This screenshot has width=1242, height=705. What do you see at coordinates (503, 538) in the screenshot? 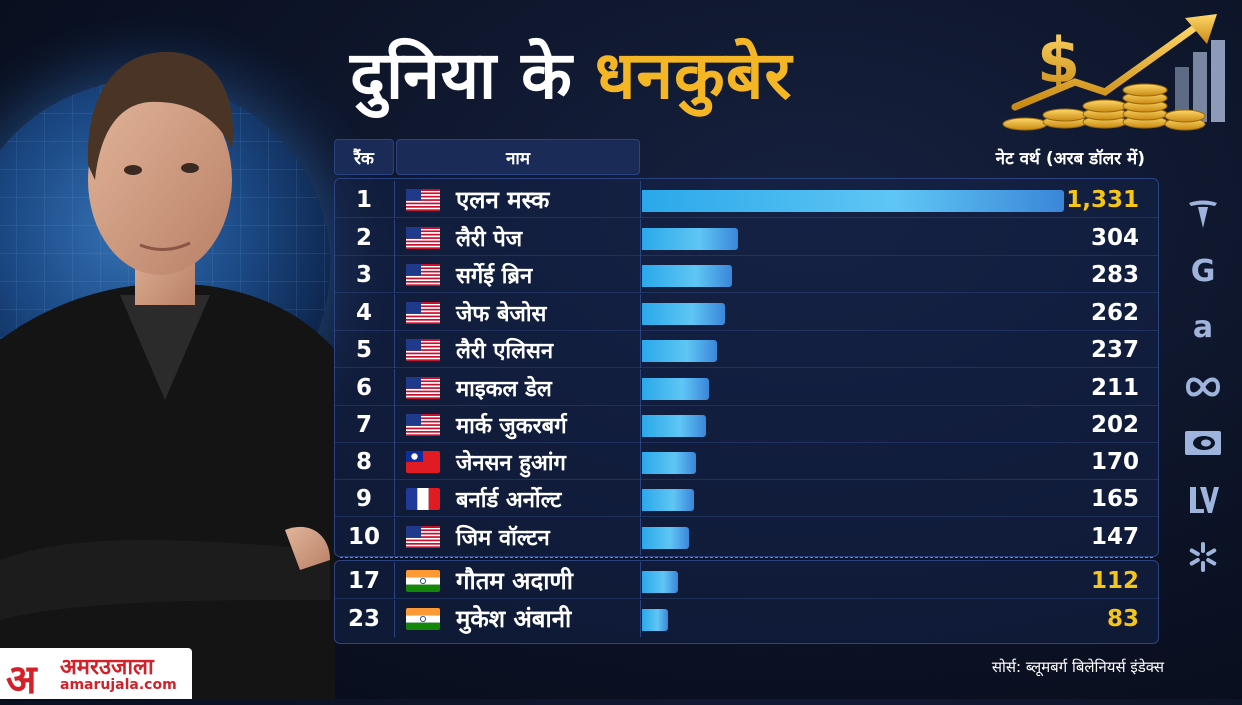
I see `person-name: जिम वॉल्टन` at bounding box center [503, 538].